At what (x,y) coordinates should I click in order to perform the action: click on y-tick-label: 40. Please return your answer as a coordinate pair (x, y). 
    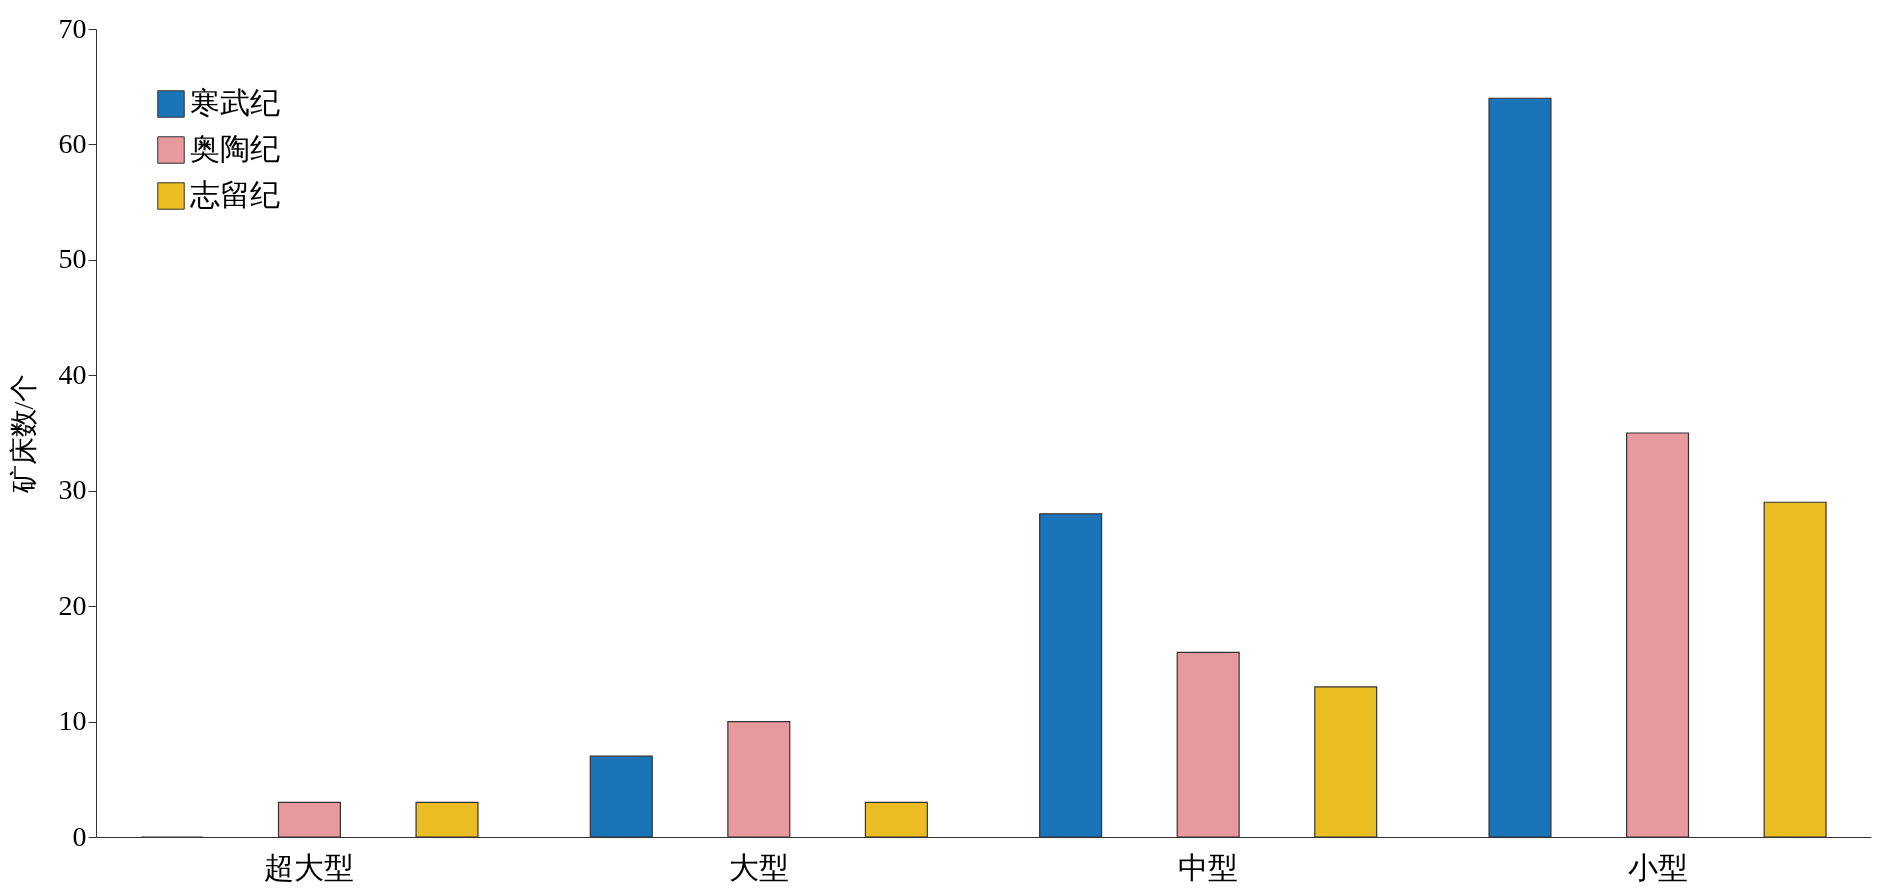
    Looking at the image, I should click on (72, 374).